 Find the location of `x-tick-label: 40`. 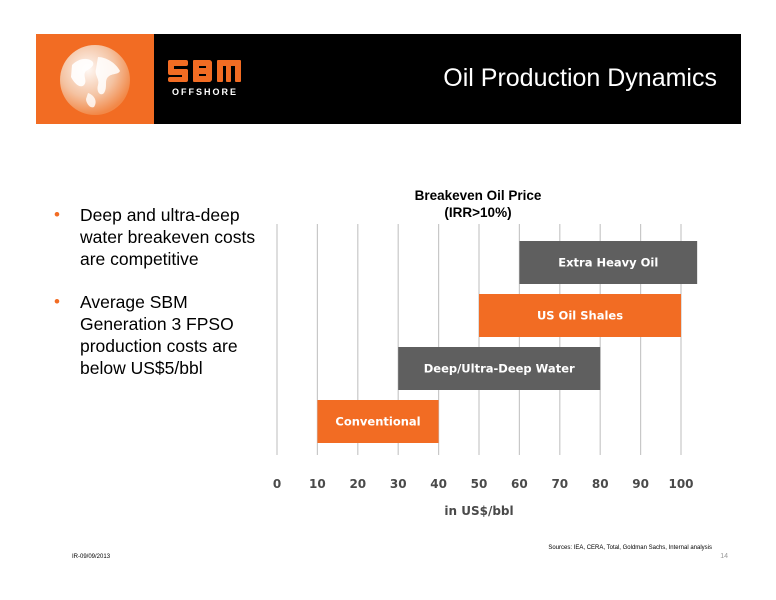

x-tick-label: 40 is located at coordinates (438, 484).